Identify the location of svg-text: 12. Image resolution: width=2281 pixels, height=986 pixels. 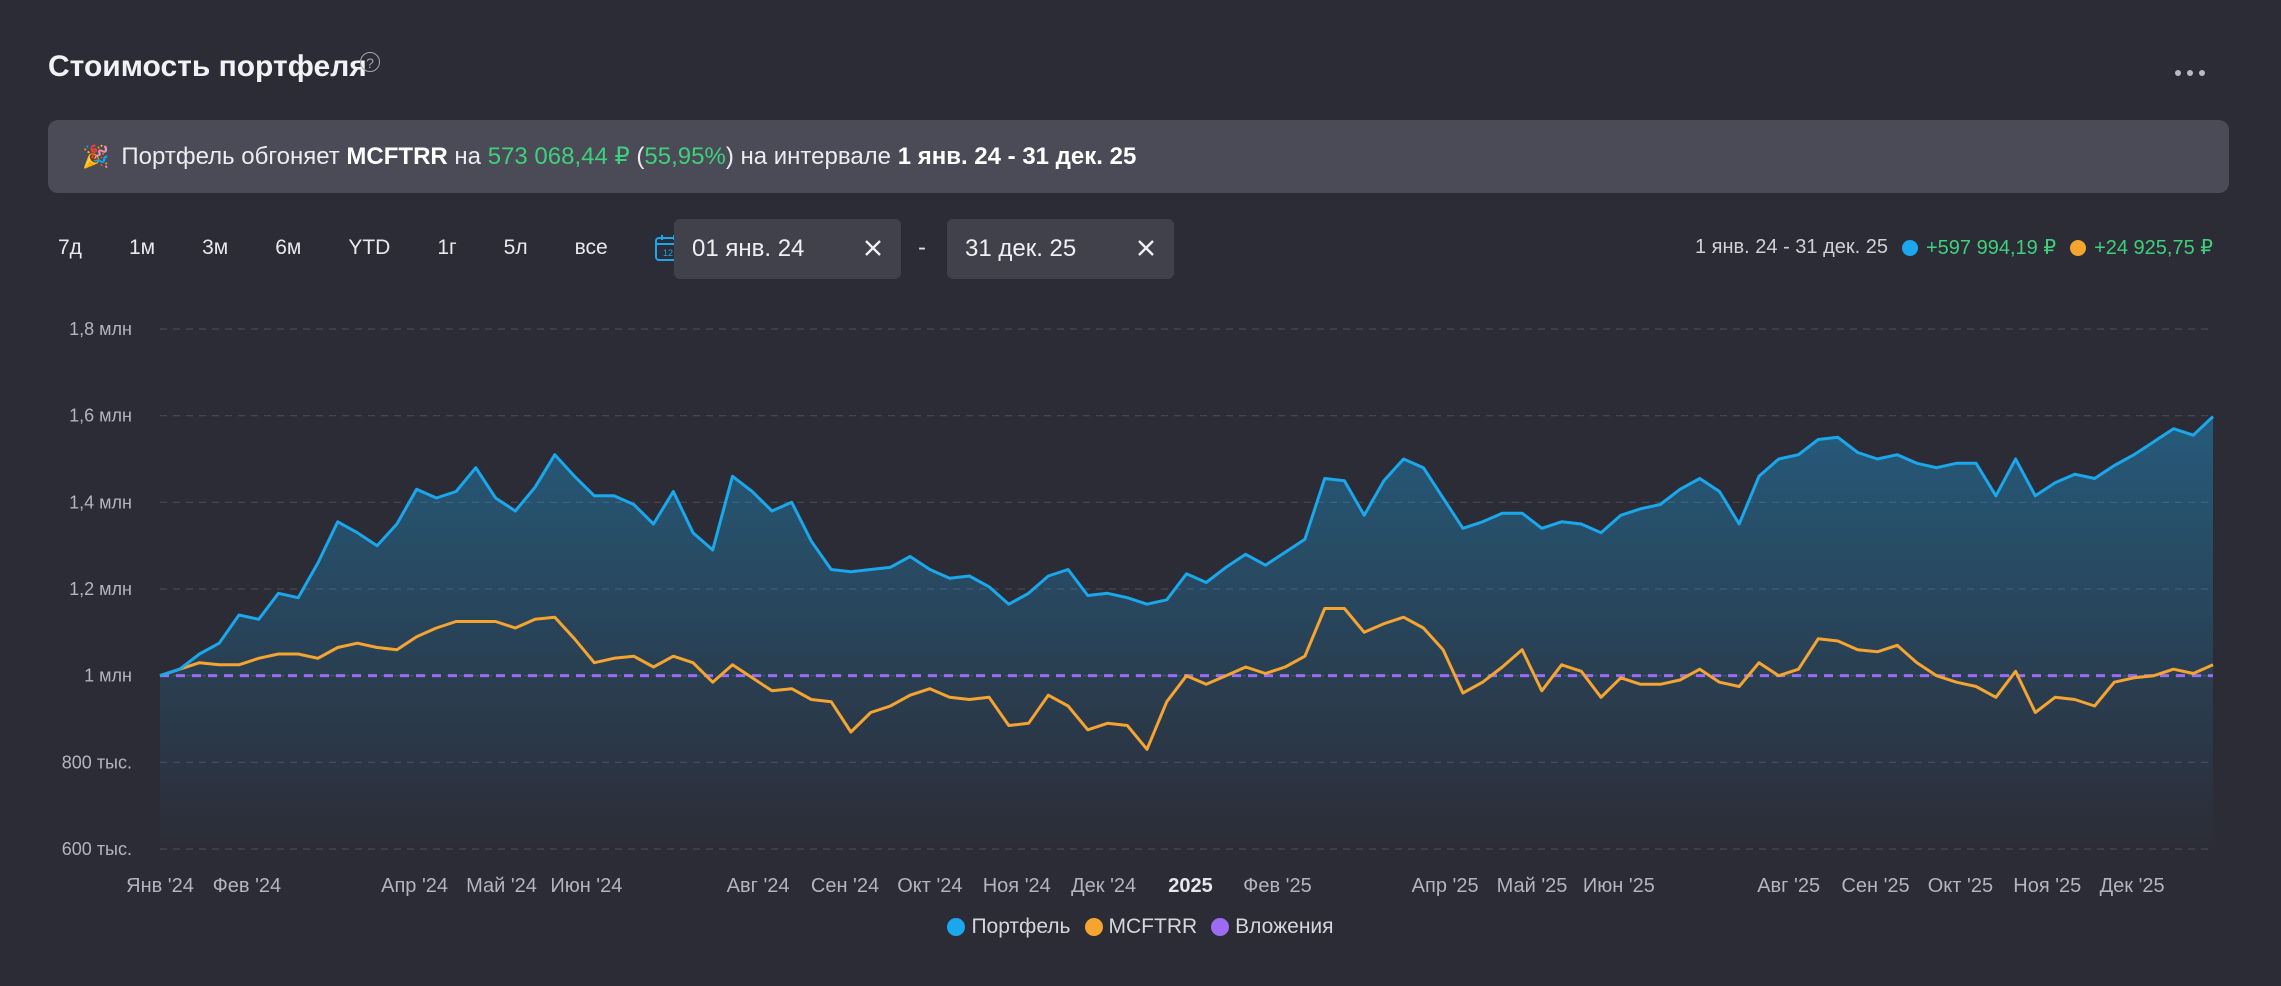
(668, 253).